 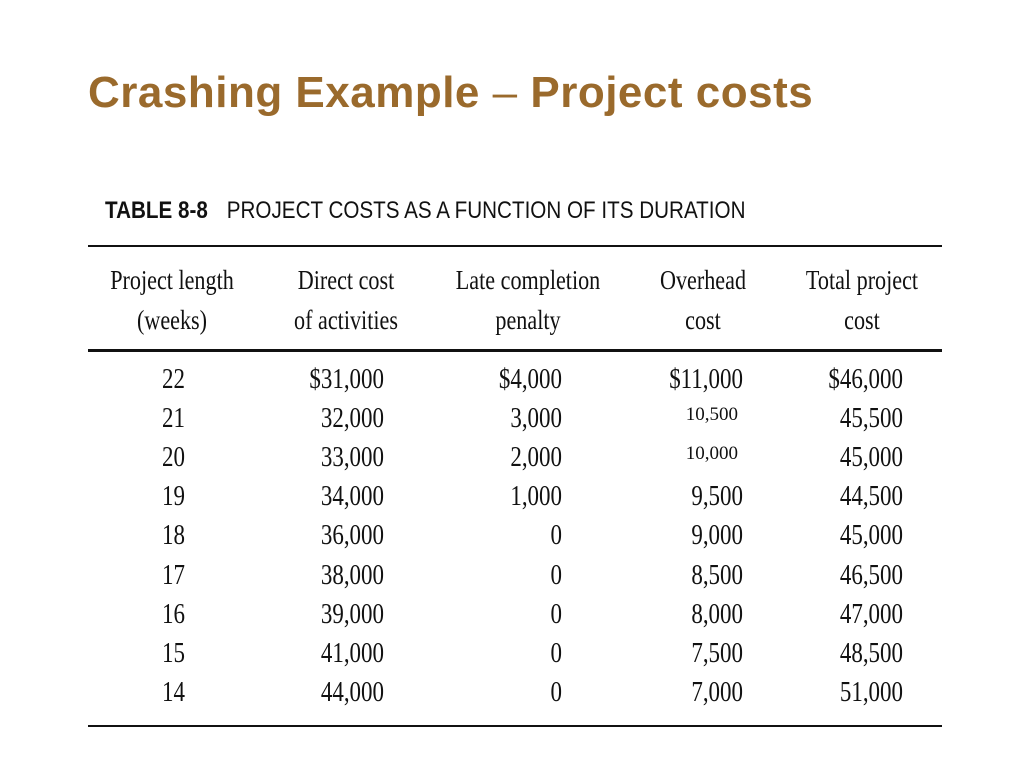 I want to click on column-header-line1: Total project, so click(x=862, y=280).